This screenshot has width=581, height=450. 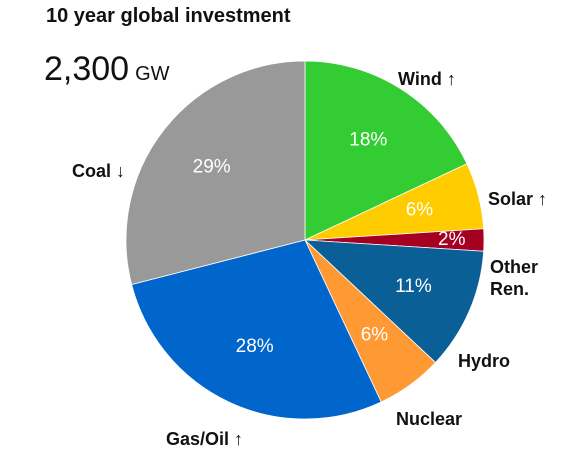 What do you see at coordinates (413, 286) in the screenshot?
I see `value-label: 11%` at bounding box center [413, 286].